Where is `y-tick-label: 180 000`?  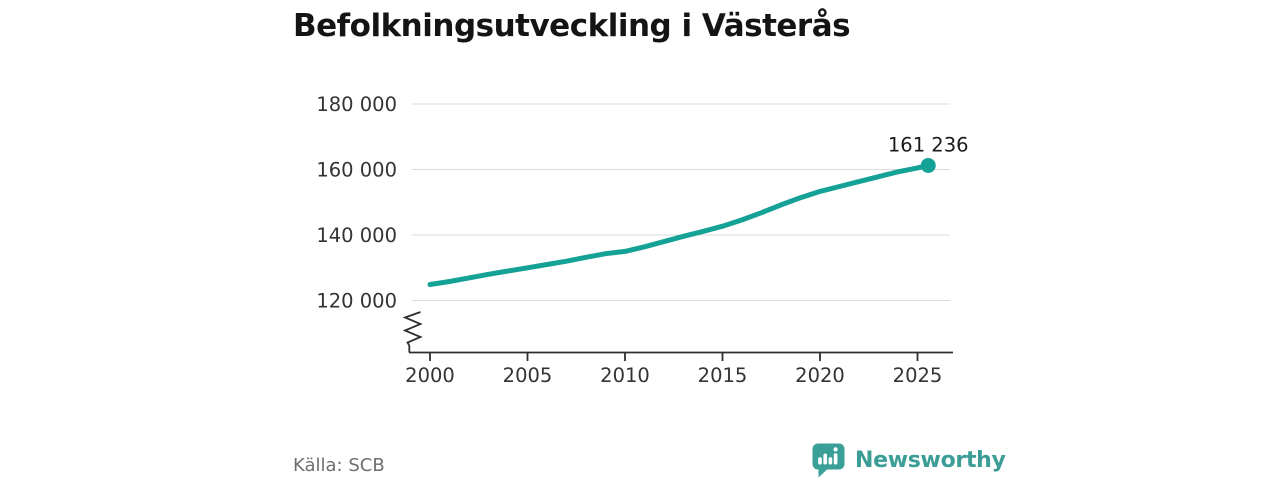
y-tick-label: 180 000 is located at coordinates (356, 104).